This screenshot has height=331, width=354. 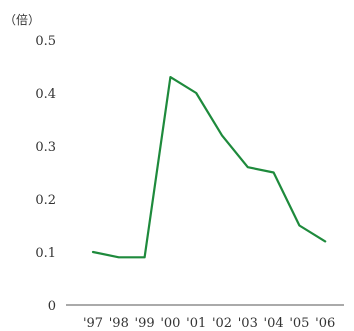 I want to click on y-tick-label: 0.4, so click(x=45, y=94).